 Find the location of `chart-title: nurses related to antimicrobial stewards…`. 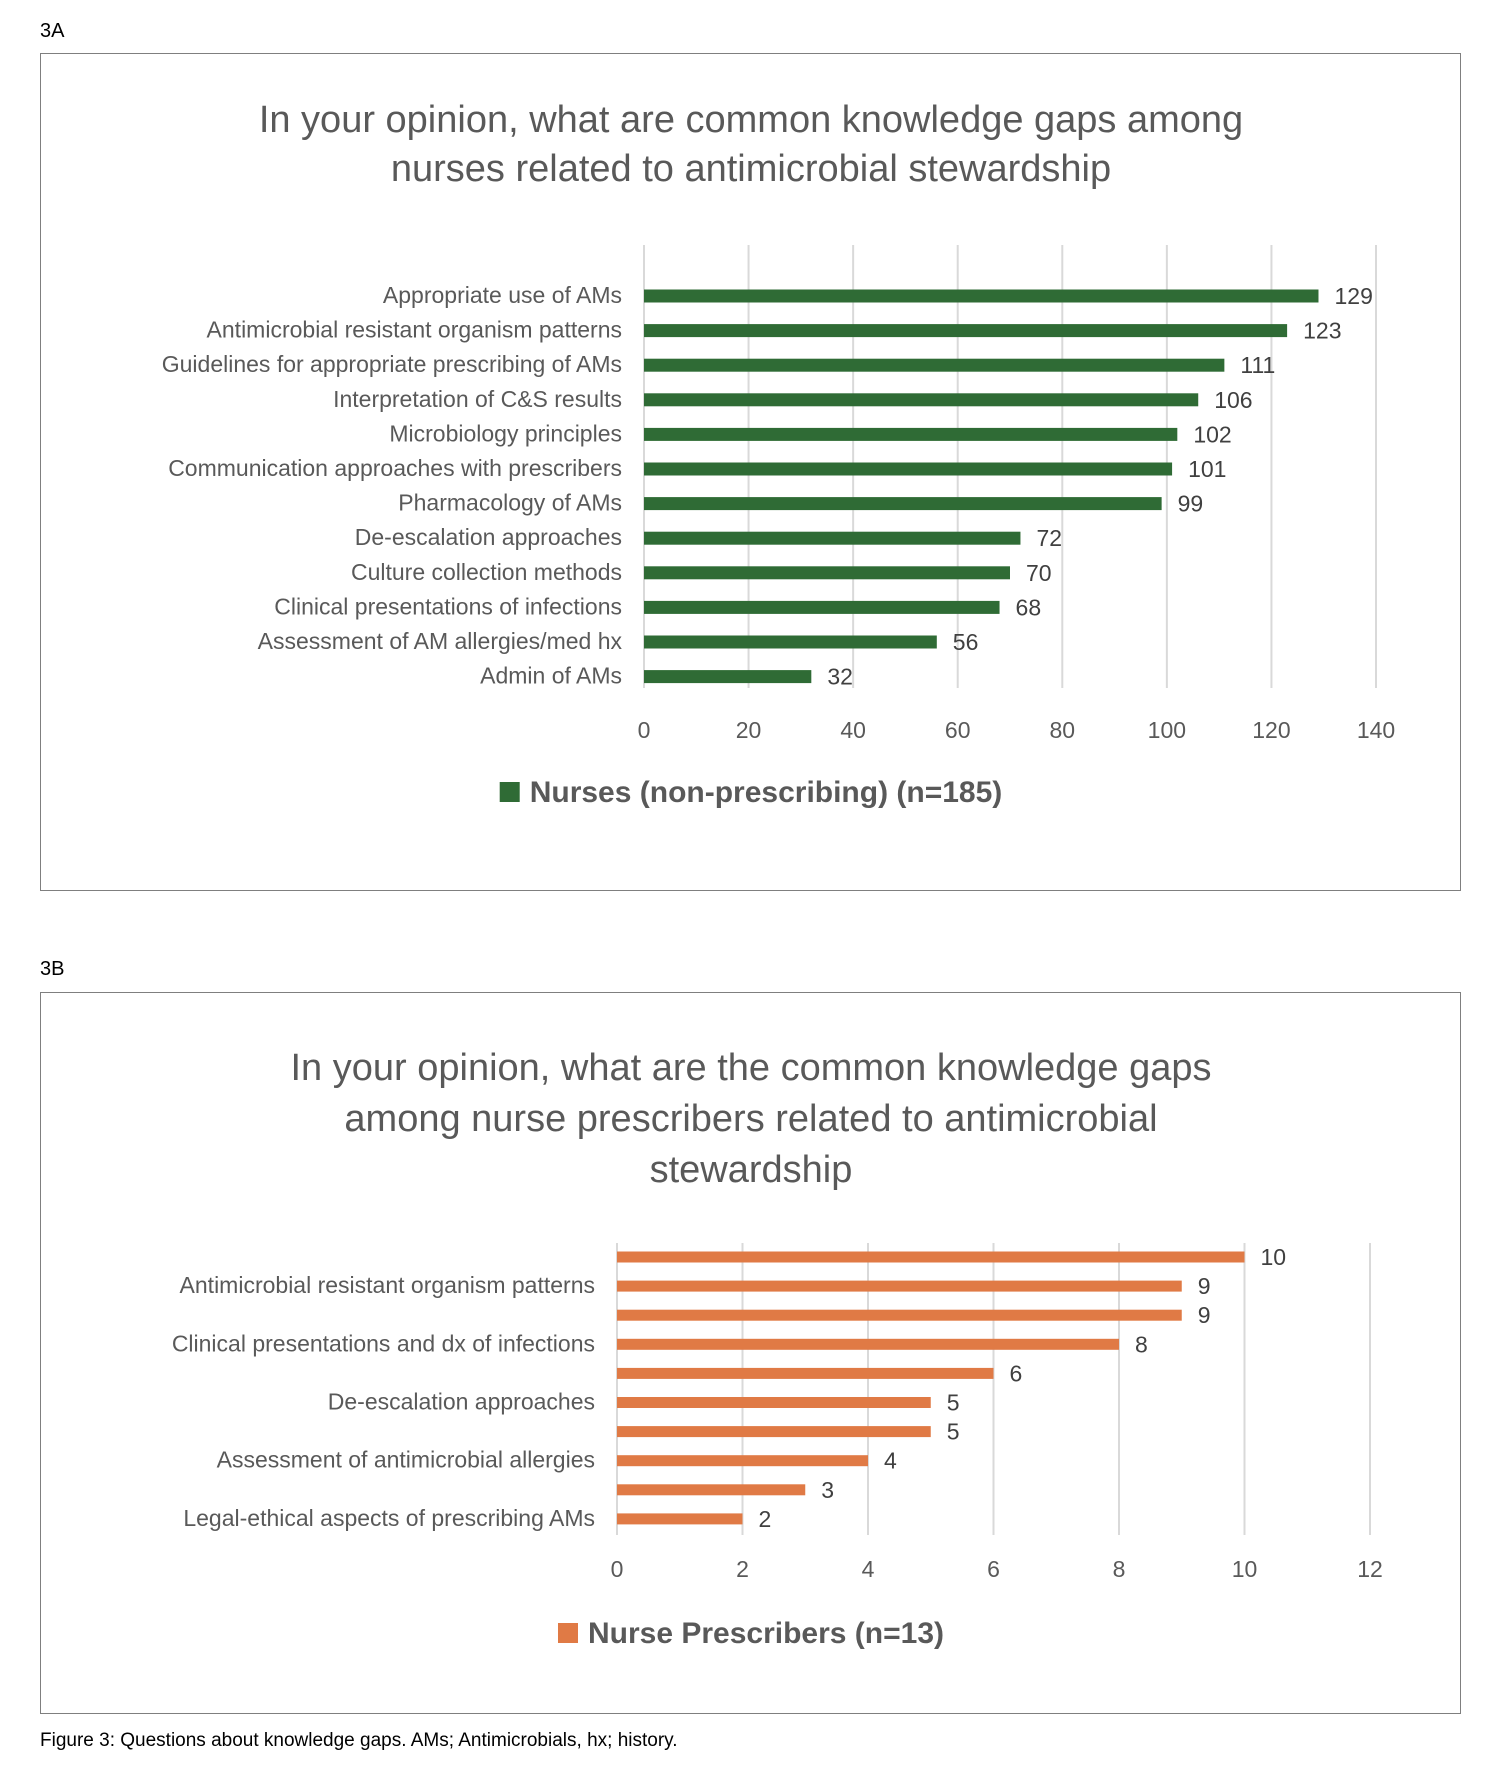

chart-title: nurses related to antimicrobial stewards… is located at coordinates (751, 169).